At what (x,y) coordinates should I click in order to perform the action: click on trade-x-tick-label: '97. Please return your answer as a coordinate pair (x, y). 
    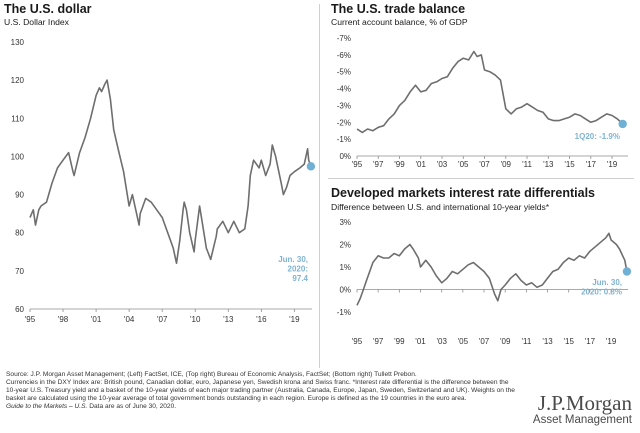
    Looking at the image, I should click on (378, 164).